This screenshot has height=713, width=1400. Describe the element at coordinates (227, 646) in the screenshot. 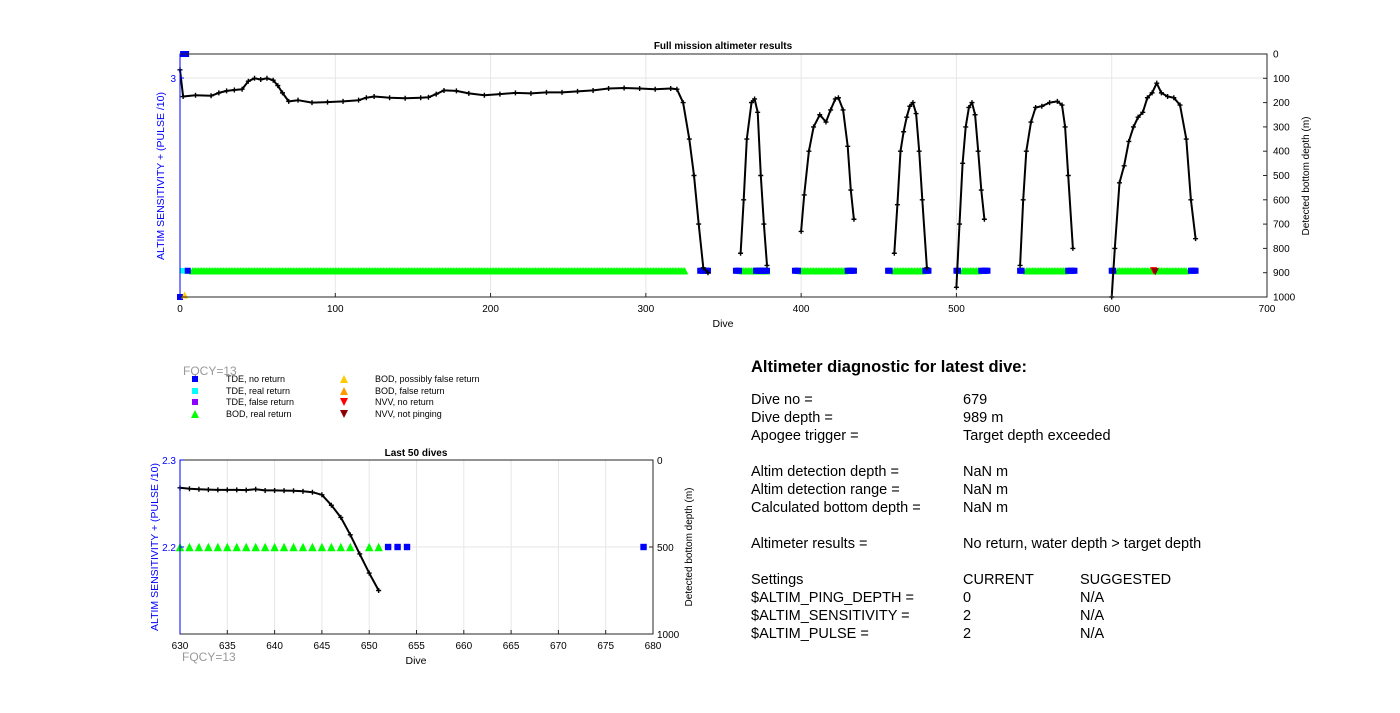

I see `bottom-x-tick-label: 635` at that location.